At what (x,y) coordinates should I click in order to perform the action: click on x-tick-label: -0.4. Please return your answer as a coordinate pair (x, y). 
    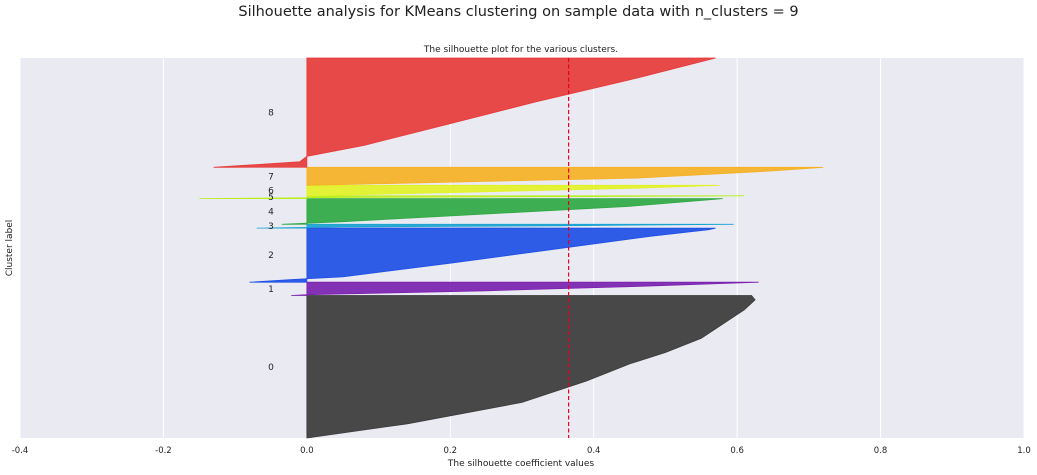
    Looking at the image, I should click on (20, 451).